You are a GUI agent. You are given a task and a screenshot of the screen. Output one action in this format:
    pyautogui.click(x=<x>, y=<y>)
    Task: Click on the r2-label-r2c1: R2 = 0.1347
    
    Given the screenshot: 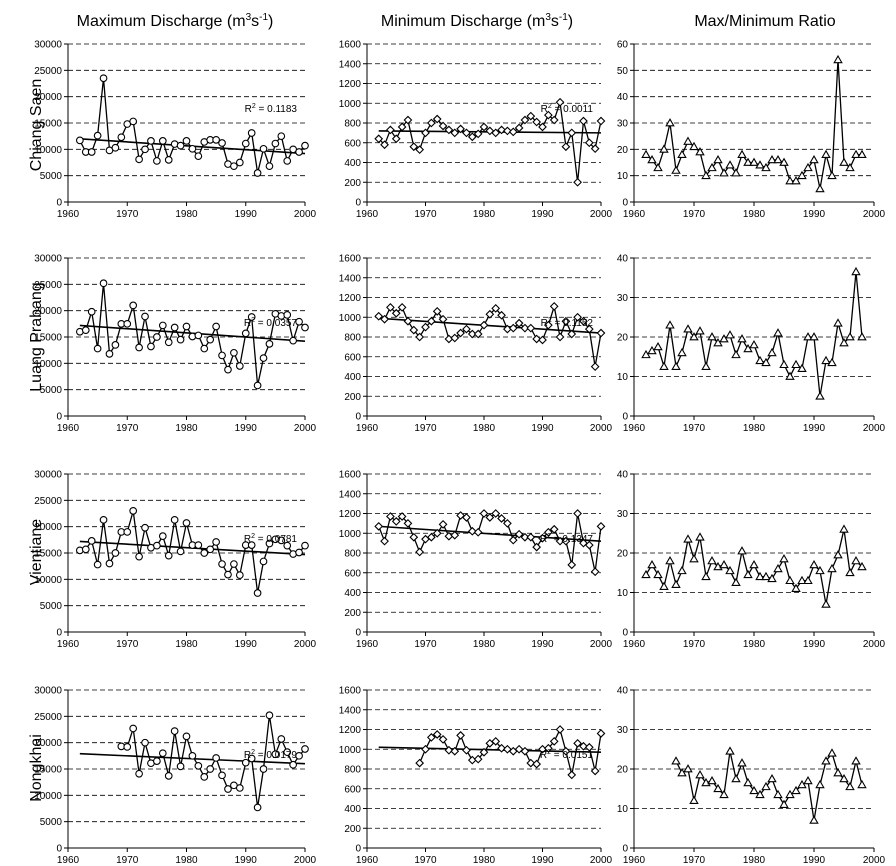 What is the action you would take?
    pyautogui.click(x=567, y=539)
    